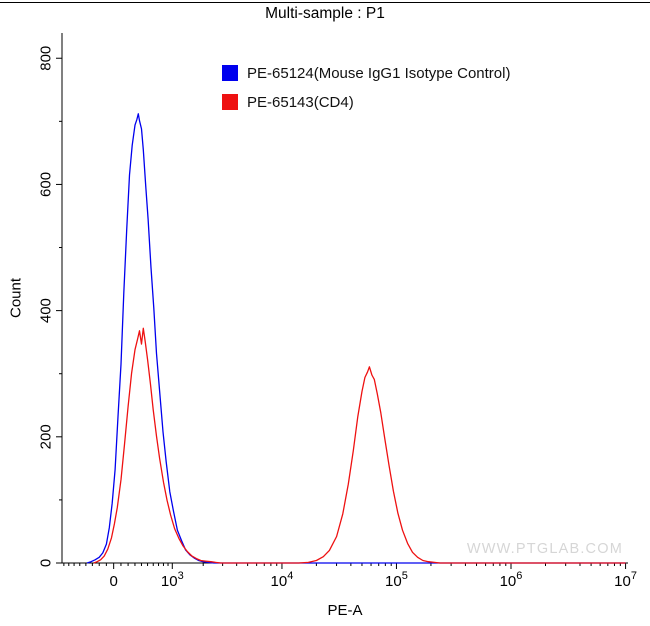 The image size is (650, 626). What do you see at coordinates (345, 610) in the screenshot?
I see `x-axis-label: PE-A` at bounding box center [345, 610].